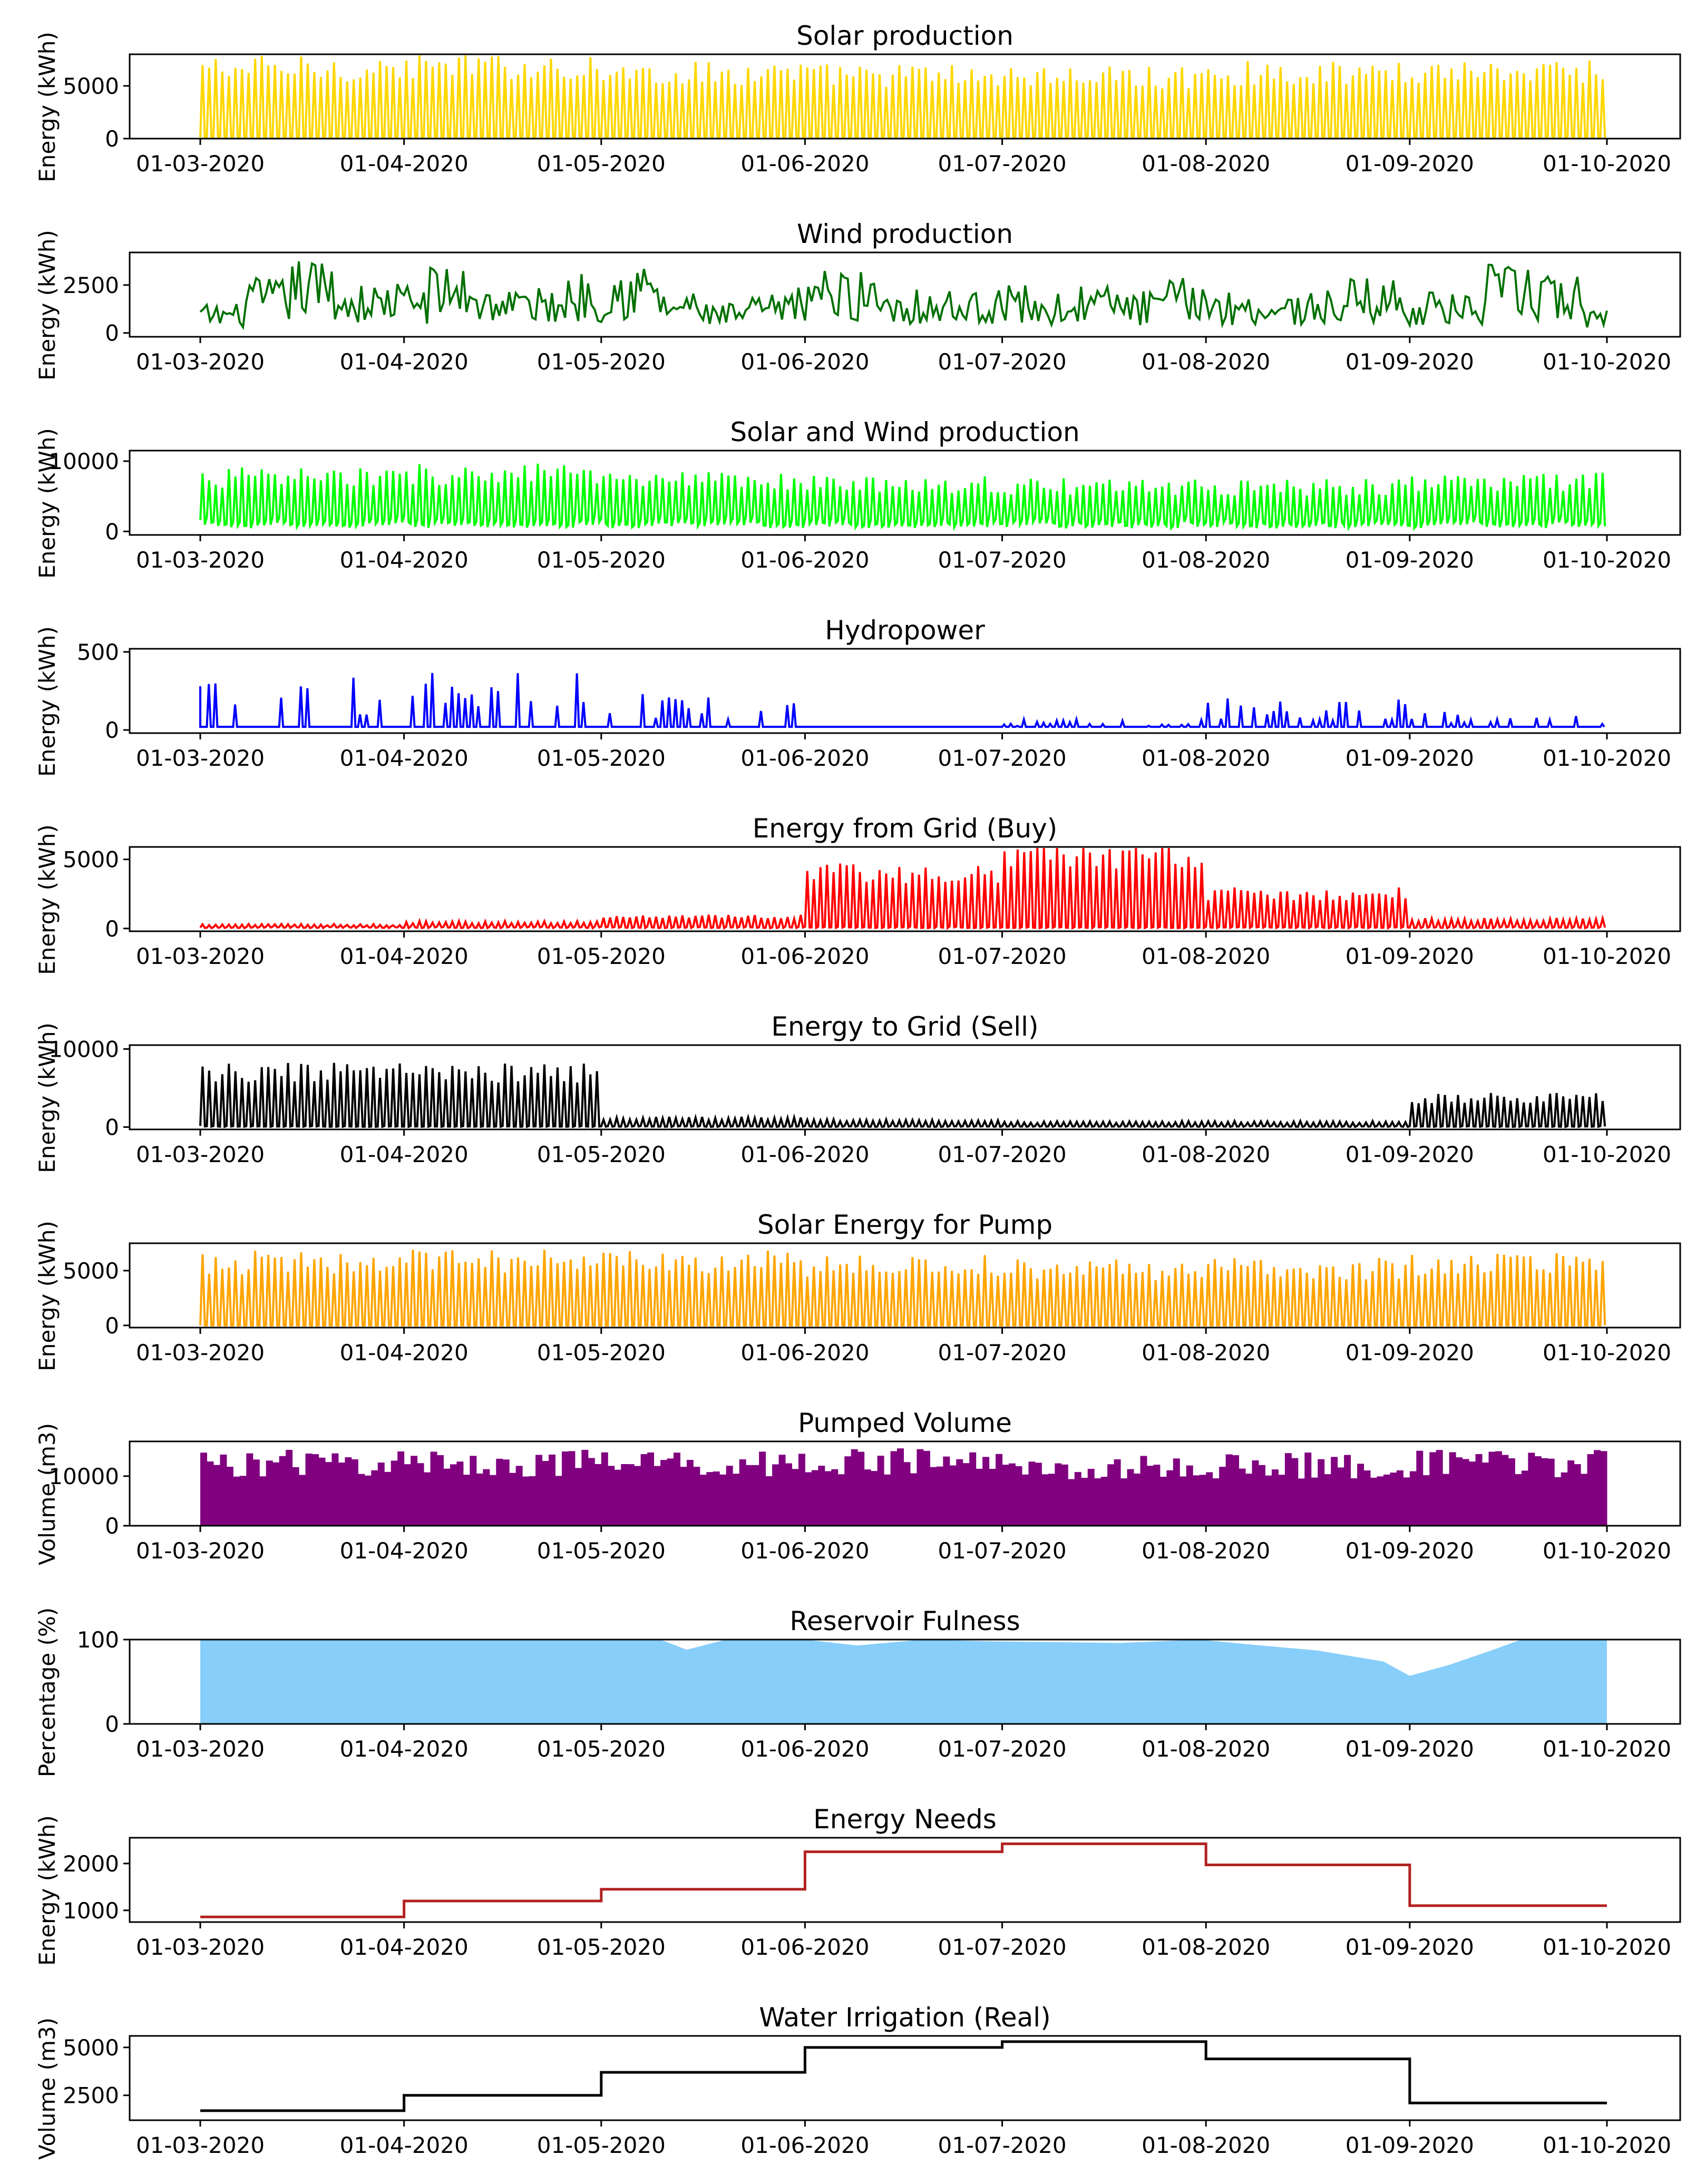  I want to click on x-tick-label: 01-06-2020, so click(805, 758).